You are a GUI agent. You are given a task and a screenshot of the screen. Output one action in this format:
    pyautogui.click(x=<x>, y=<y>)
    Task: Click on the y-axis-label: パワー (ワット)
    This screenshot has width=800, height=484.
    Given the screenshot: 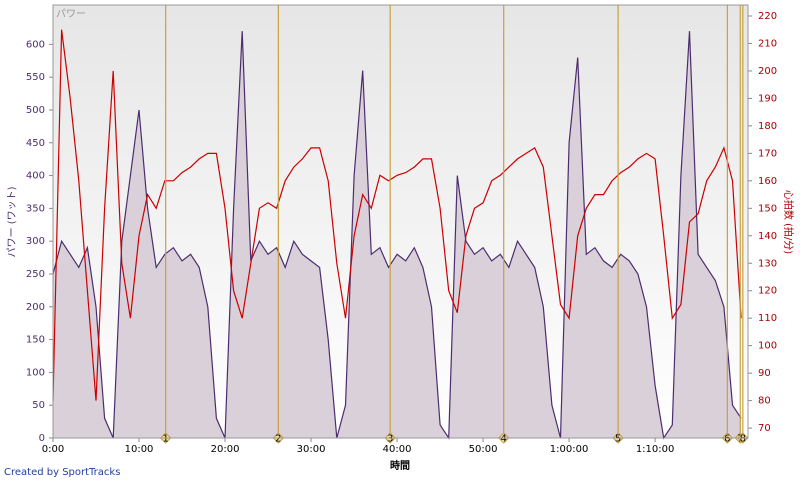 What is the action you would take?
    pyautogui.click(x=12, y=221)
    